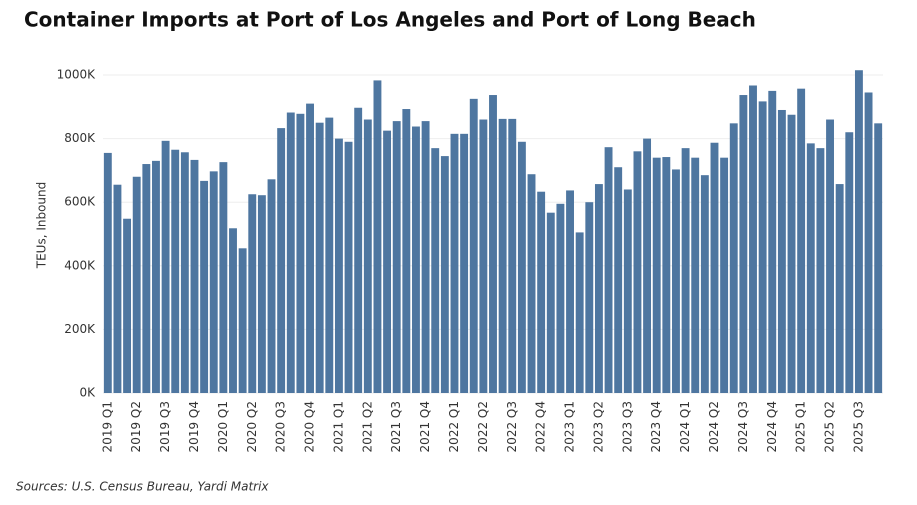 The width and height of the screenshot is (917, 505). I want to click on x-tick-label: 2024 Q3, so click(743, 426).